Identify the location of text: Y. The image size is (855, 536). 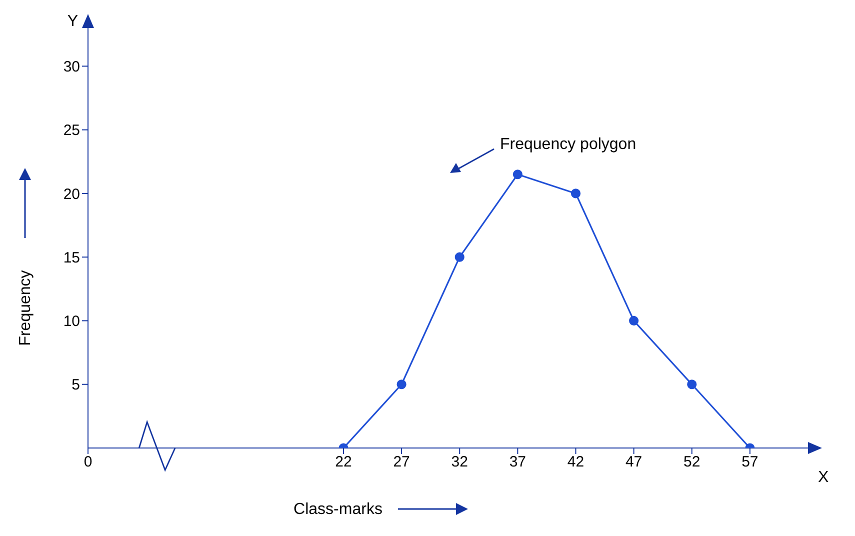
(72, 21).